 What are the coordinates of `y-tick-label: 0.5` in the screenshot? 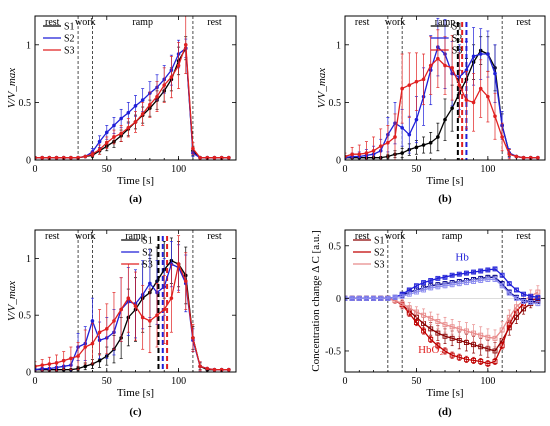 It's located at (335, 103).